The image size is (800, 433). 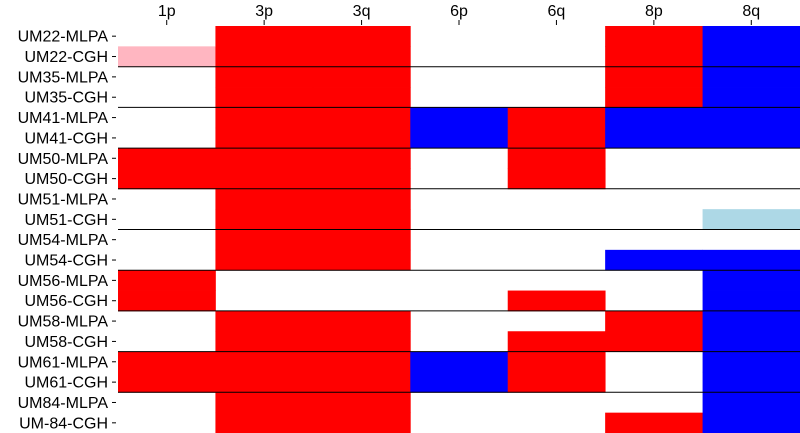 I want to click on column-labels: 1p 3p 3q 6p 6q 8p 8q, so click(x=459, y=14).